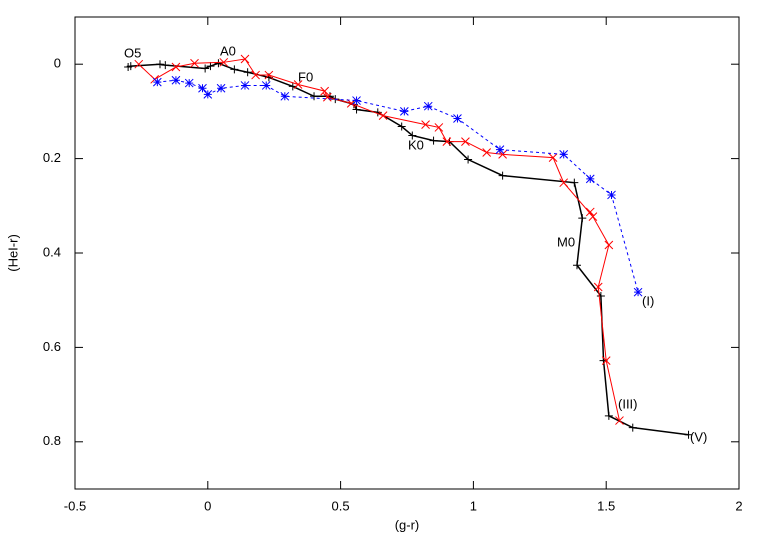 The height and width of the screenshot is (539, 763). What do you see at coordinates (416, 144) in the screenshot?
I see `annotation: K0` at bounding box center [416, 144].